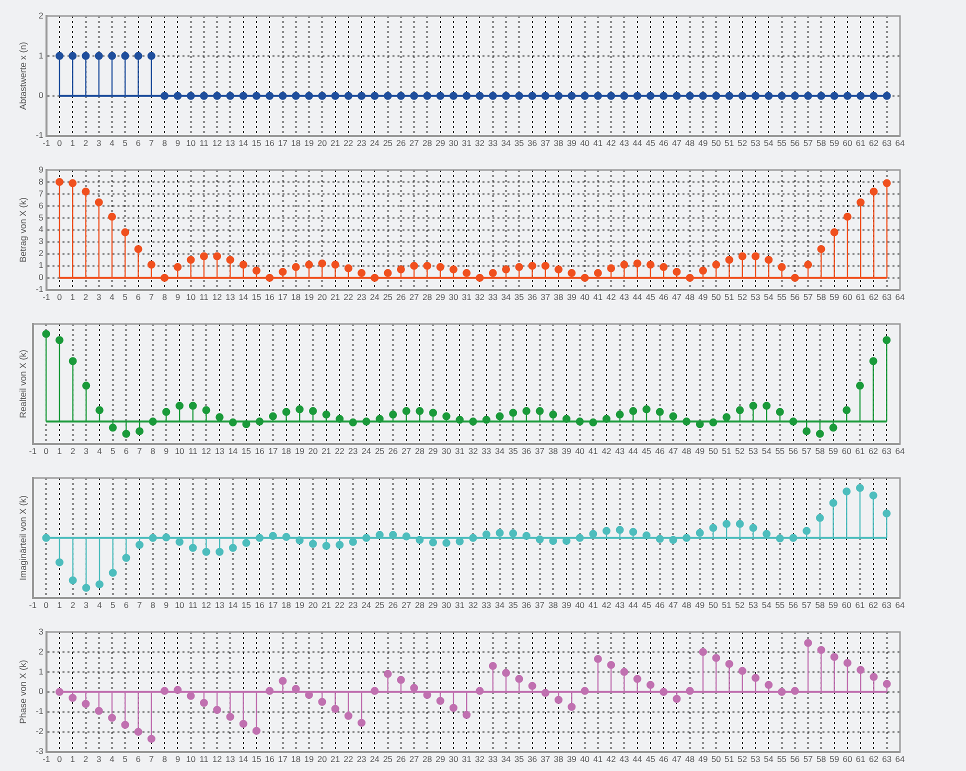 This screenshot has height=771, width=966. I want to click on x-tick-label: 14, so click(233, 605).